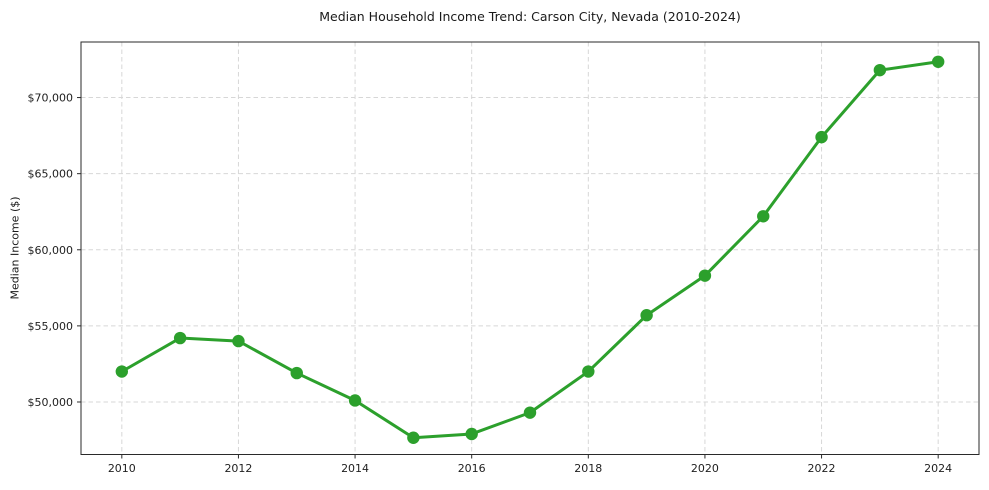 The image size is (989, 490). What do you see at coordinates (822, 468) in the screenshot?
I see `x-tick-label: 2022` at bounding box center [822, 468].